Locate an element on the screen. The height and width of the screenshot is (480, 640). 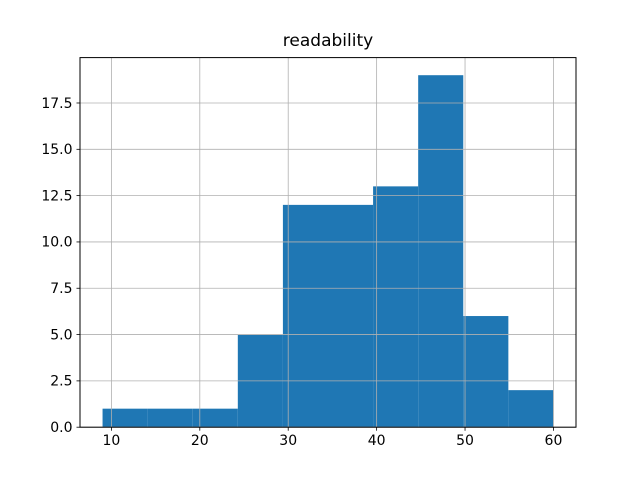
x-axis-tick-label: 30 is located at coordinates (288, 441).